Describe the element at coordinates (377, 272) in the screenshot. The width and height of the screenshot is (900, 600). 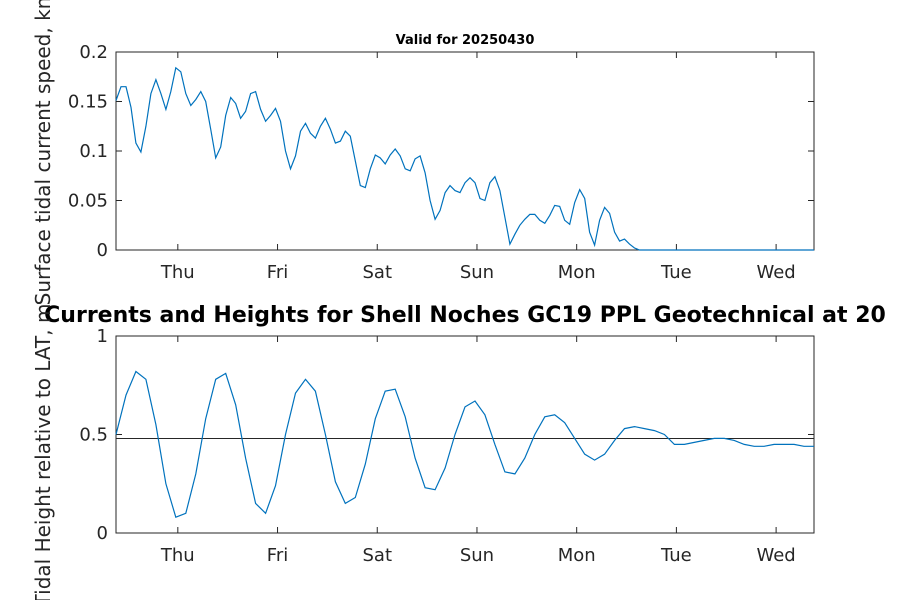
I see `panel1-xtick-label: Sat` at that location.